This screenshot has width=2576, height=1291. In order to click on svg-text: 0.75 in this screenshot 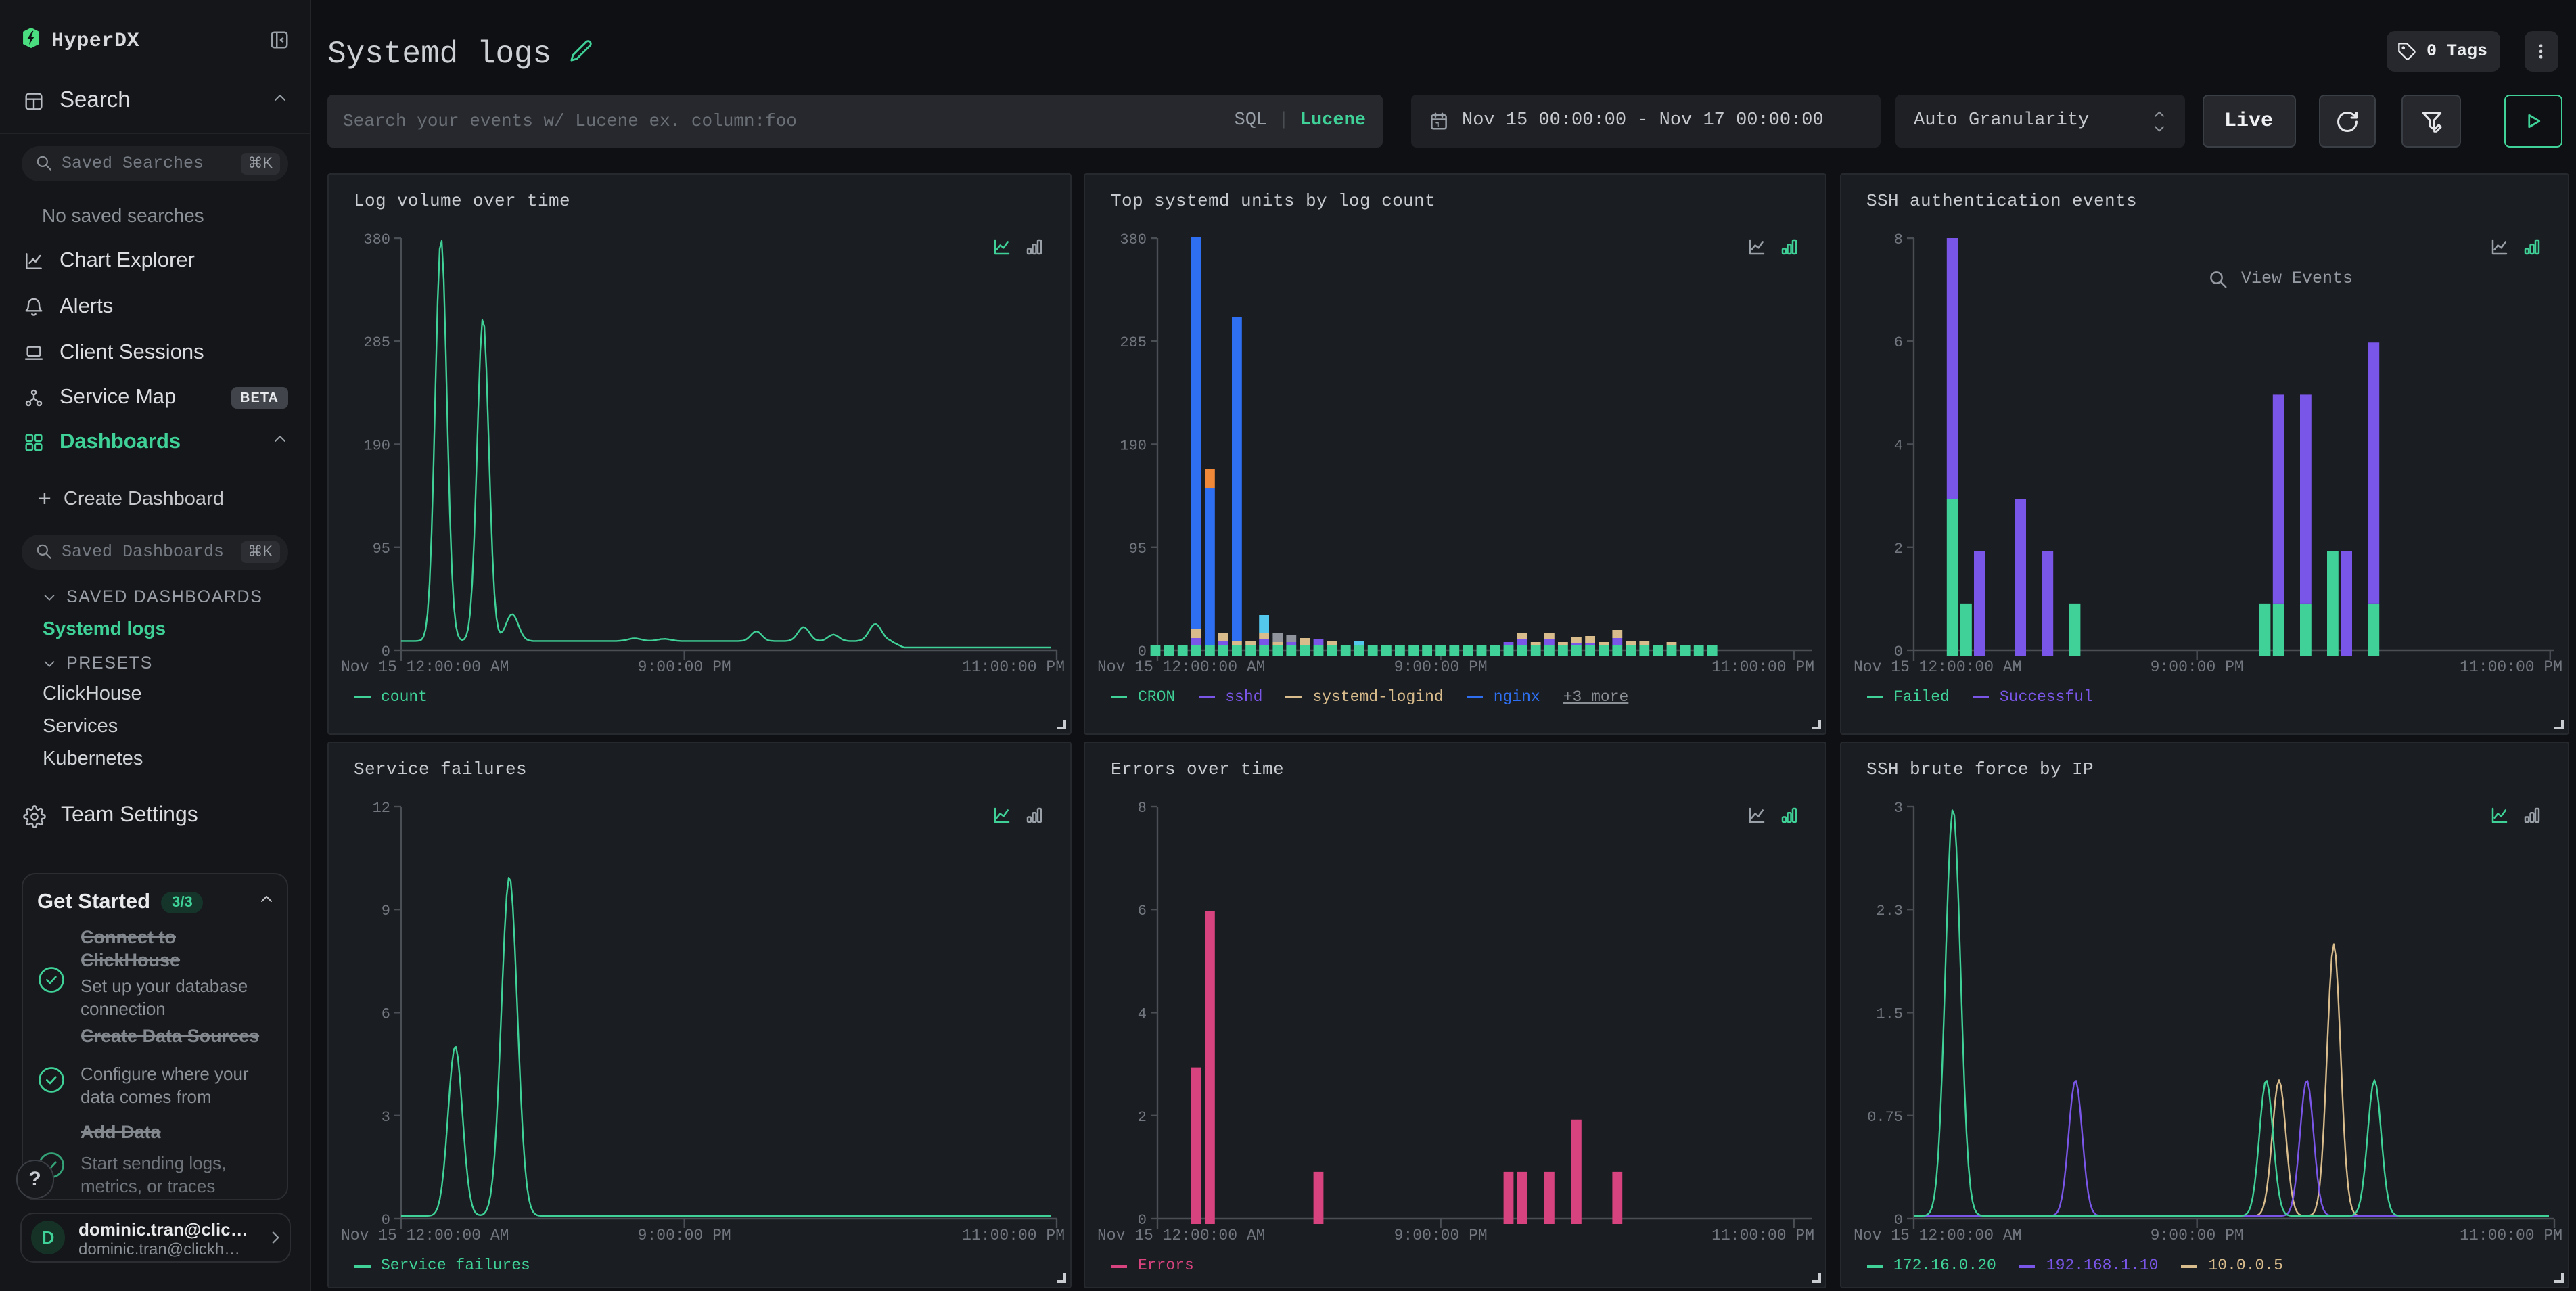, I will do `click(1884, 1117)`.